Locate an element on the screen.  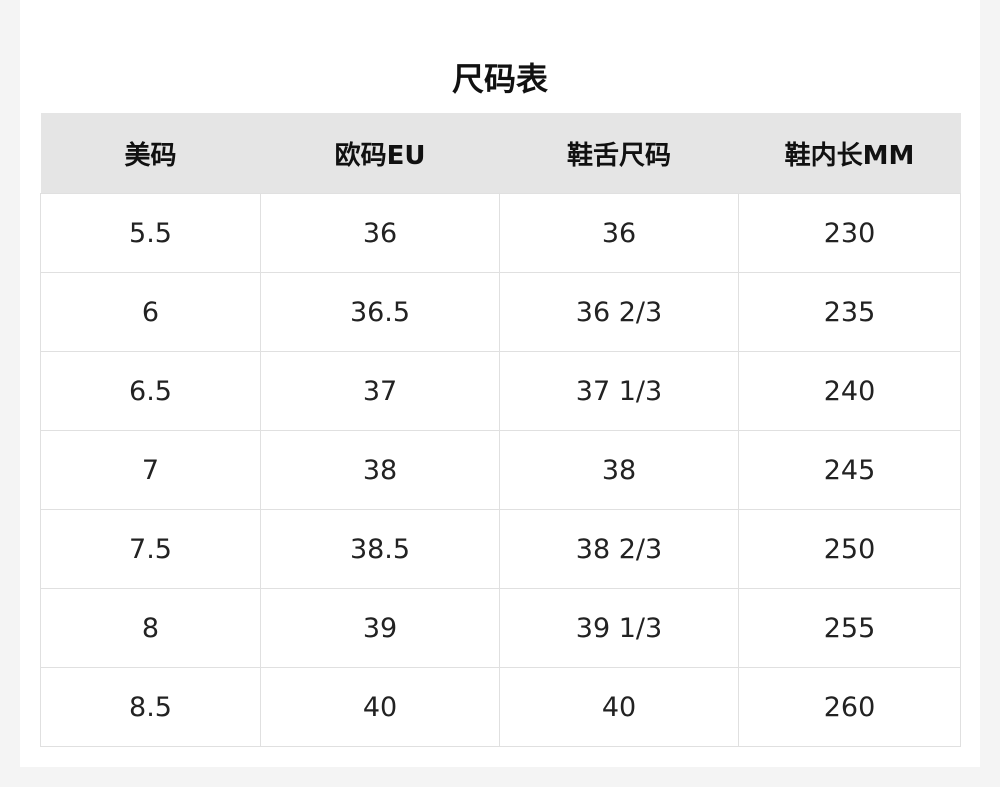
table-row: 6.5 37 37 1/3 240 is located at coordinates (500, 391).